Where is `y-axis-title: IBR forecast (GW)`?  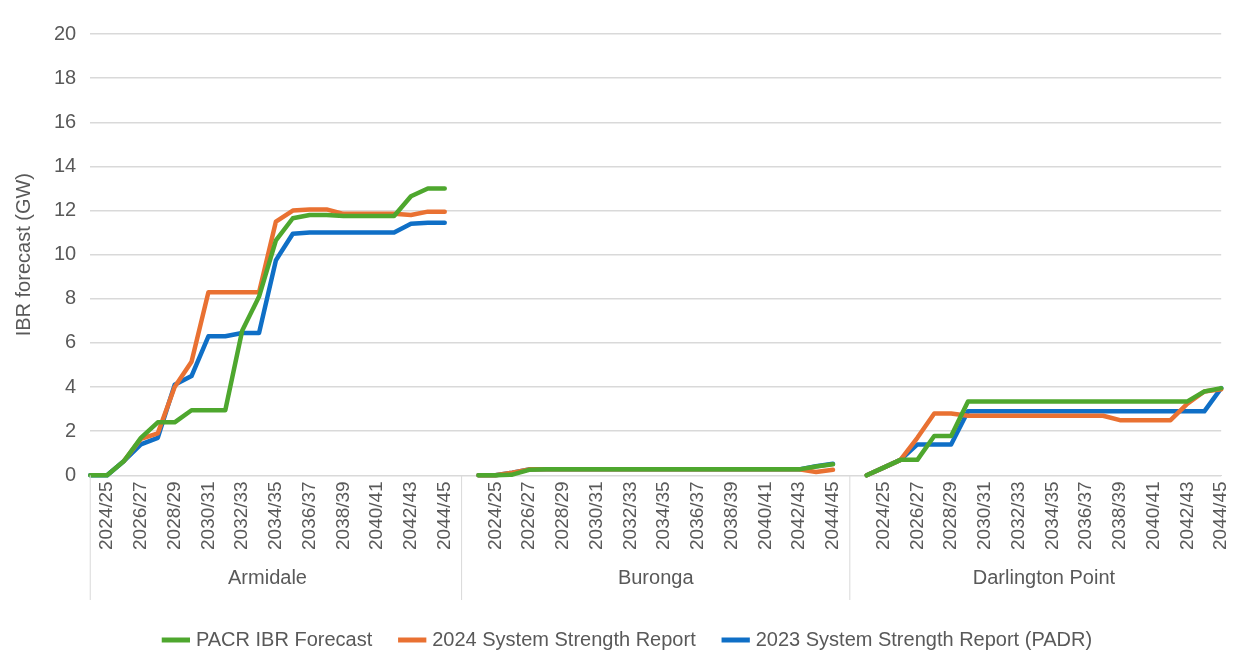 y-axis-title: IBR forecast (GW) is located at coordinates (22, 254).